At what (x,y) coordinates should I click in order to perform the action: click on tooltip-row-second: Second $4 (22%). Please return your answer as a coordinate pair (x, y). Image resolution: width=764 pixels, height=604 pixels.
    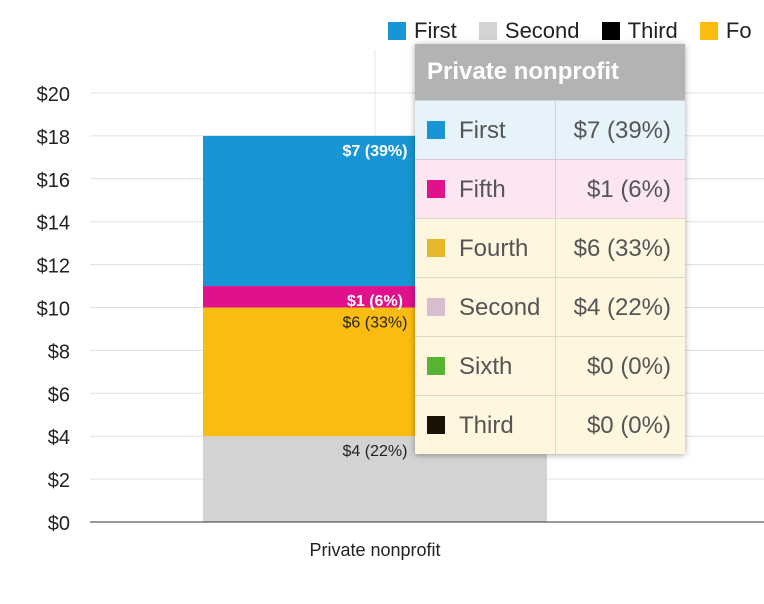
    Looking at the image, I should click on (550, 306).